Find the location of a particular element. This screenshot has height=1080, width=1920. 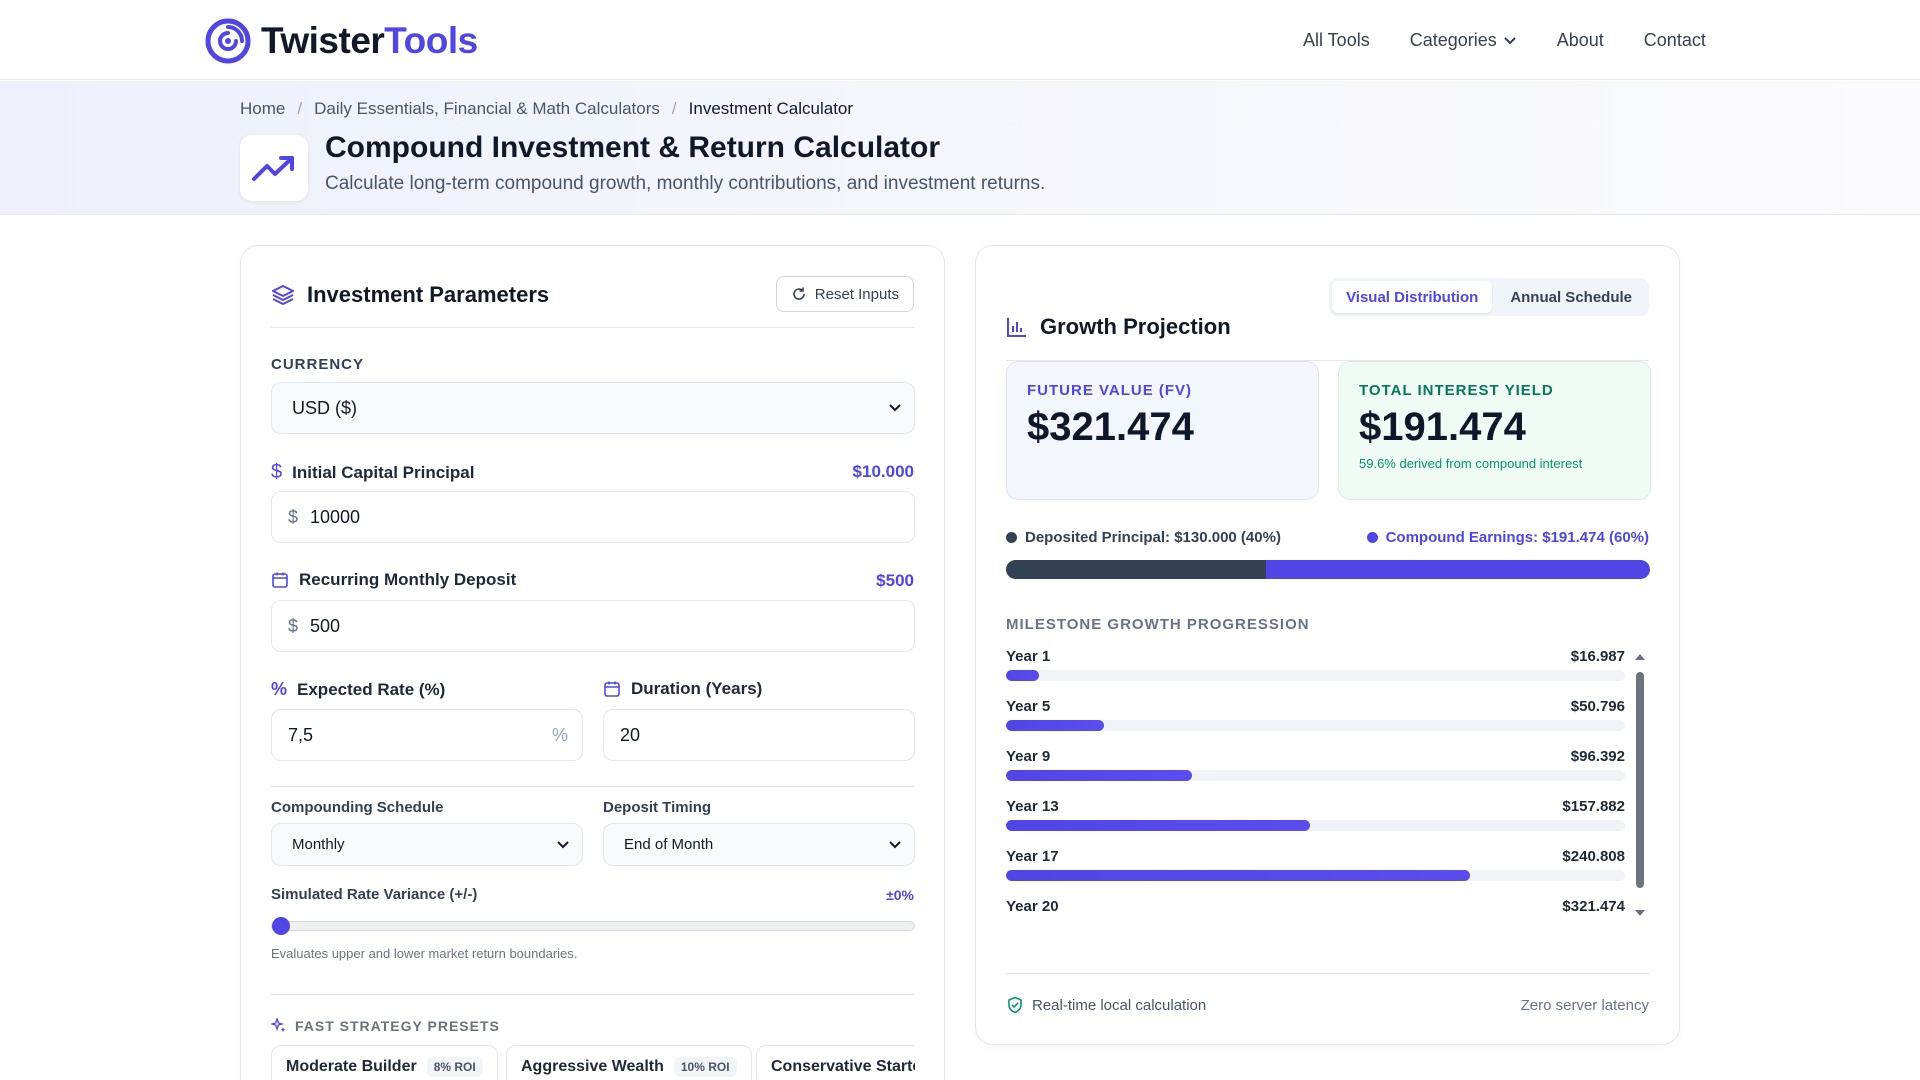

nav-about: About is located at coordinates (1580, 40).